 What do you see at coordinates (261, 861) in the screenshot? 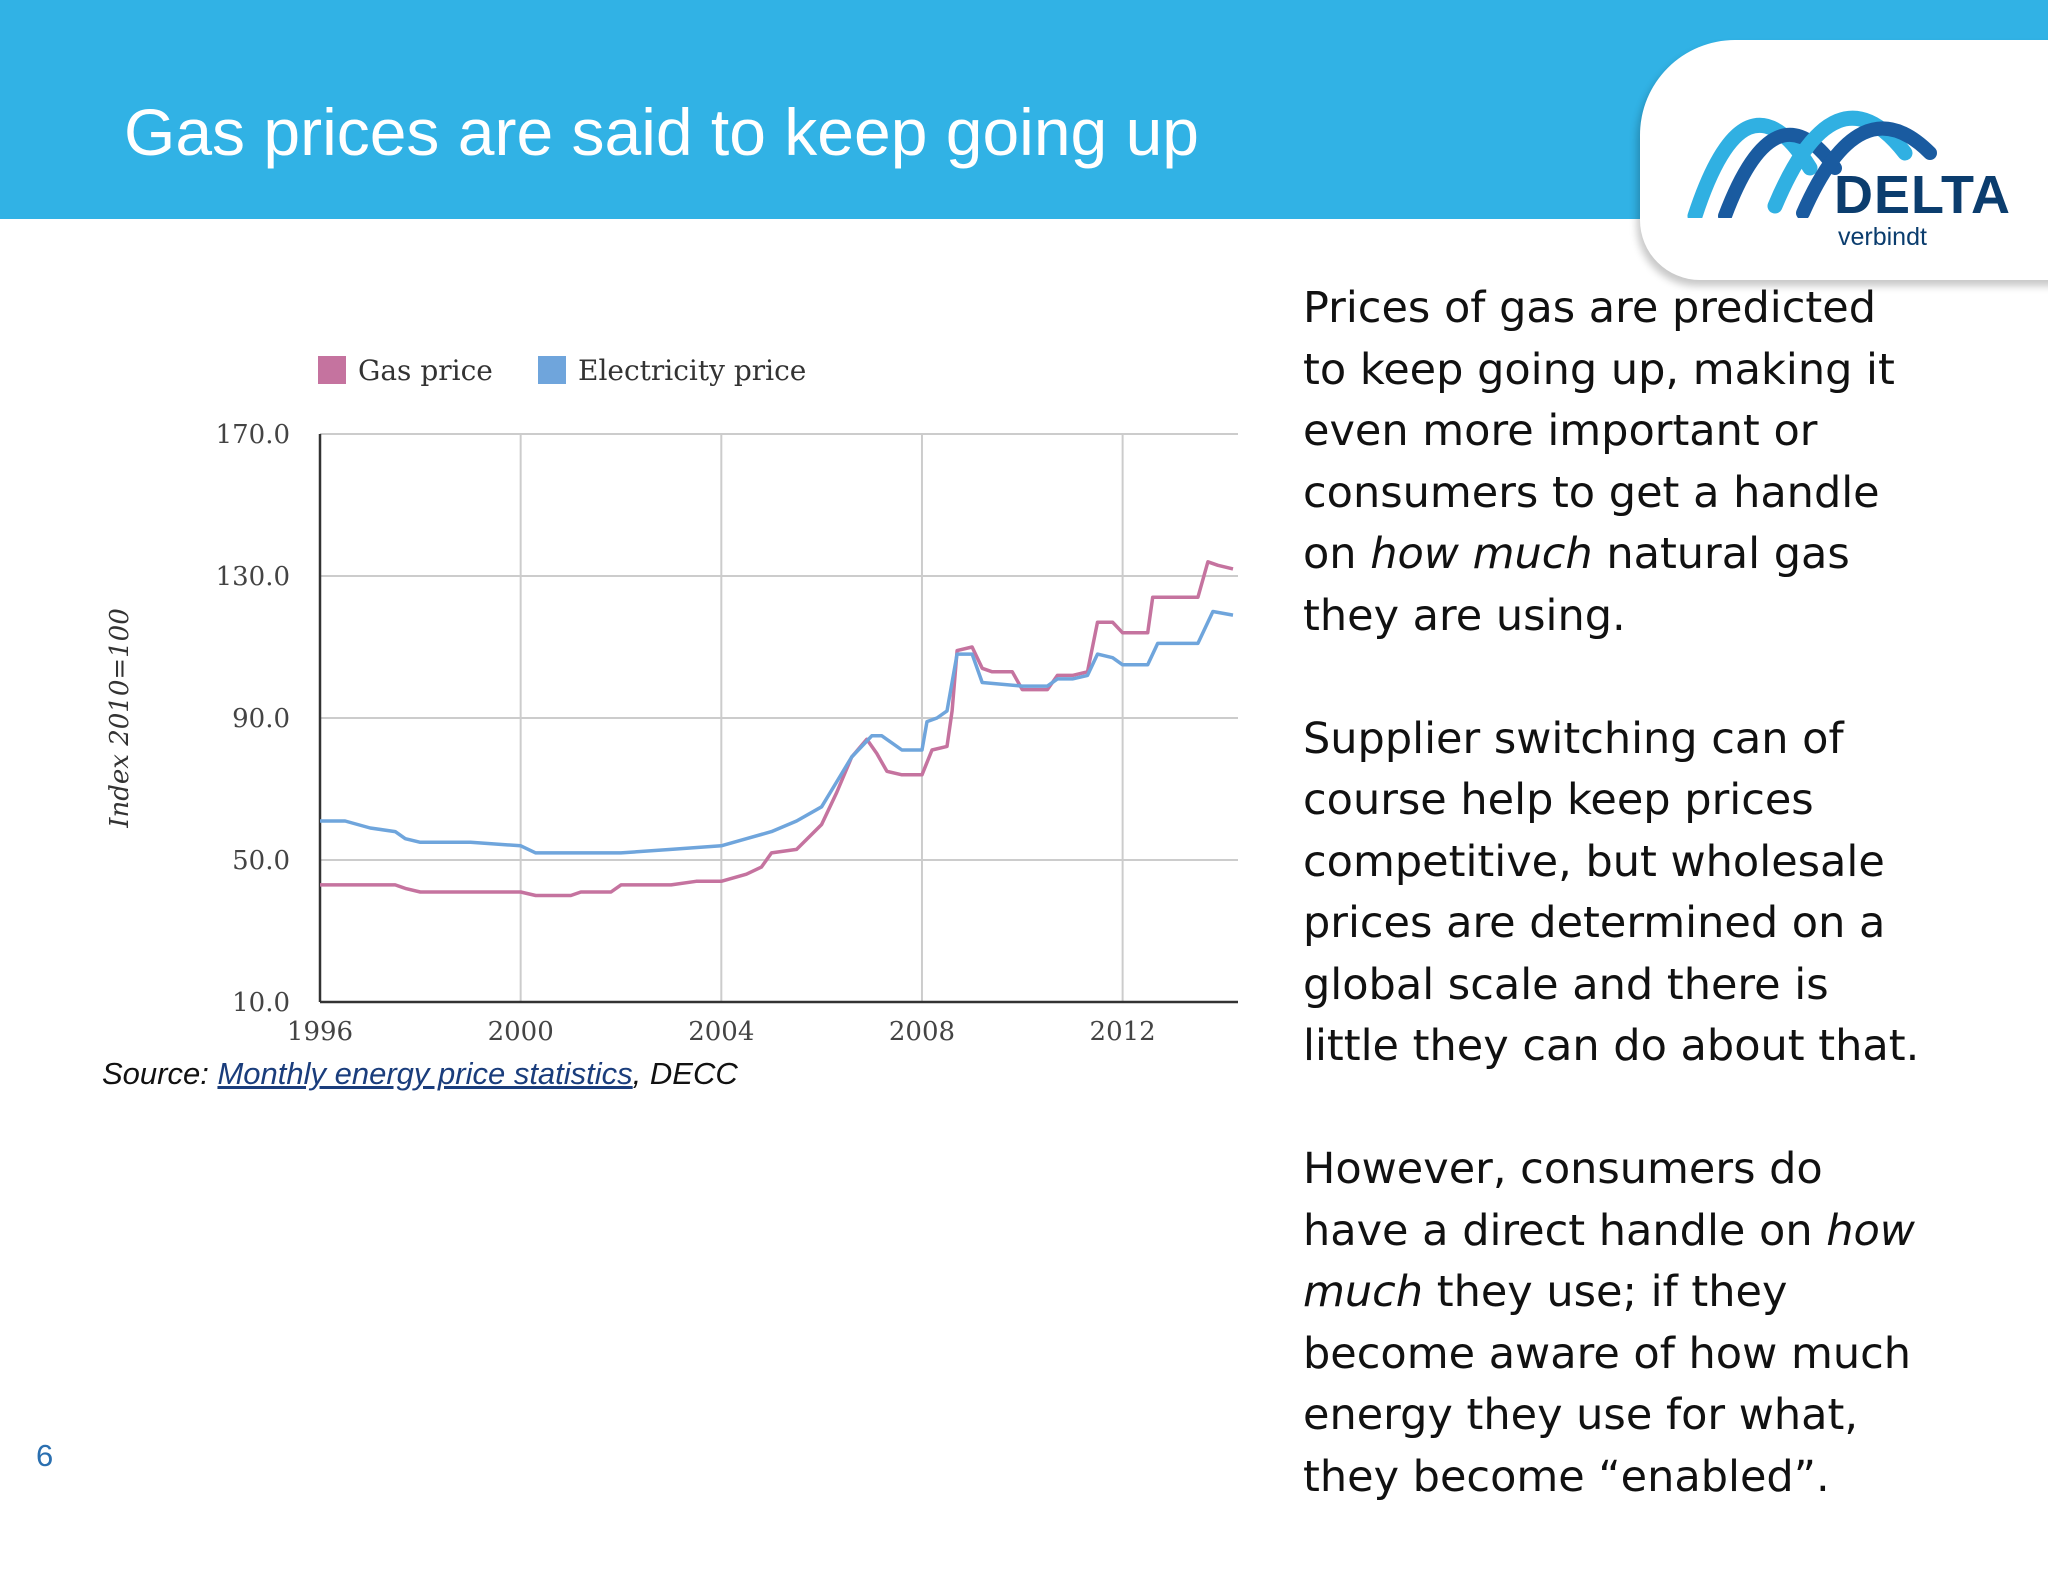
I see `y-tick-label: 50.0` at bounding box center [261, 861].